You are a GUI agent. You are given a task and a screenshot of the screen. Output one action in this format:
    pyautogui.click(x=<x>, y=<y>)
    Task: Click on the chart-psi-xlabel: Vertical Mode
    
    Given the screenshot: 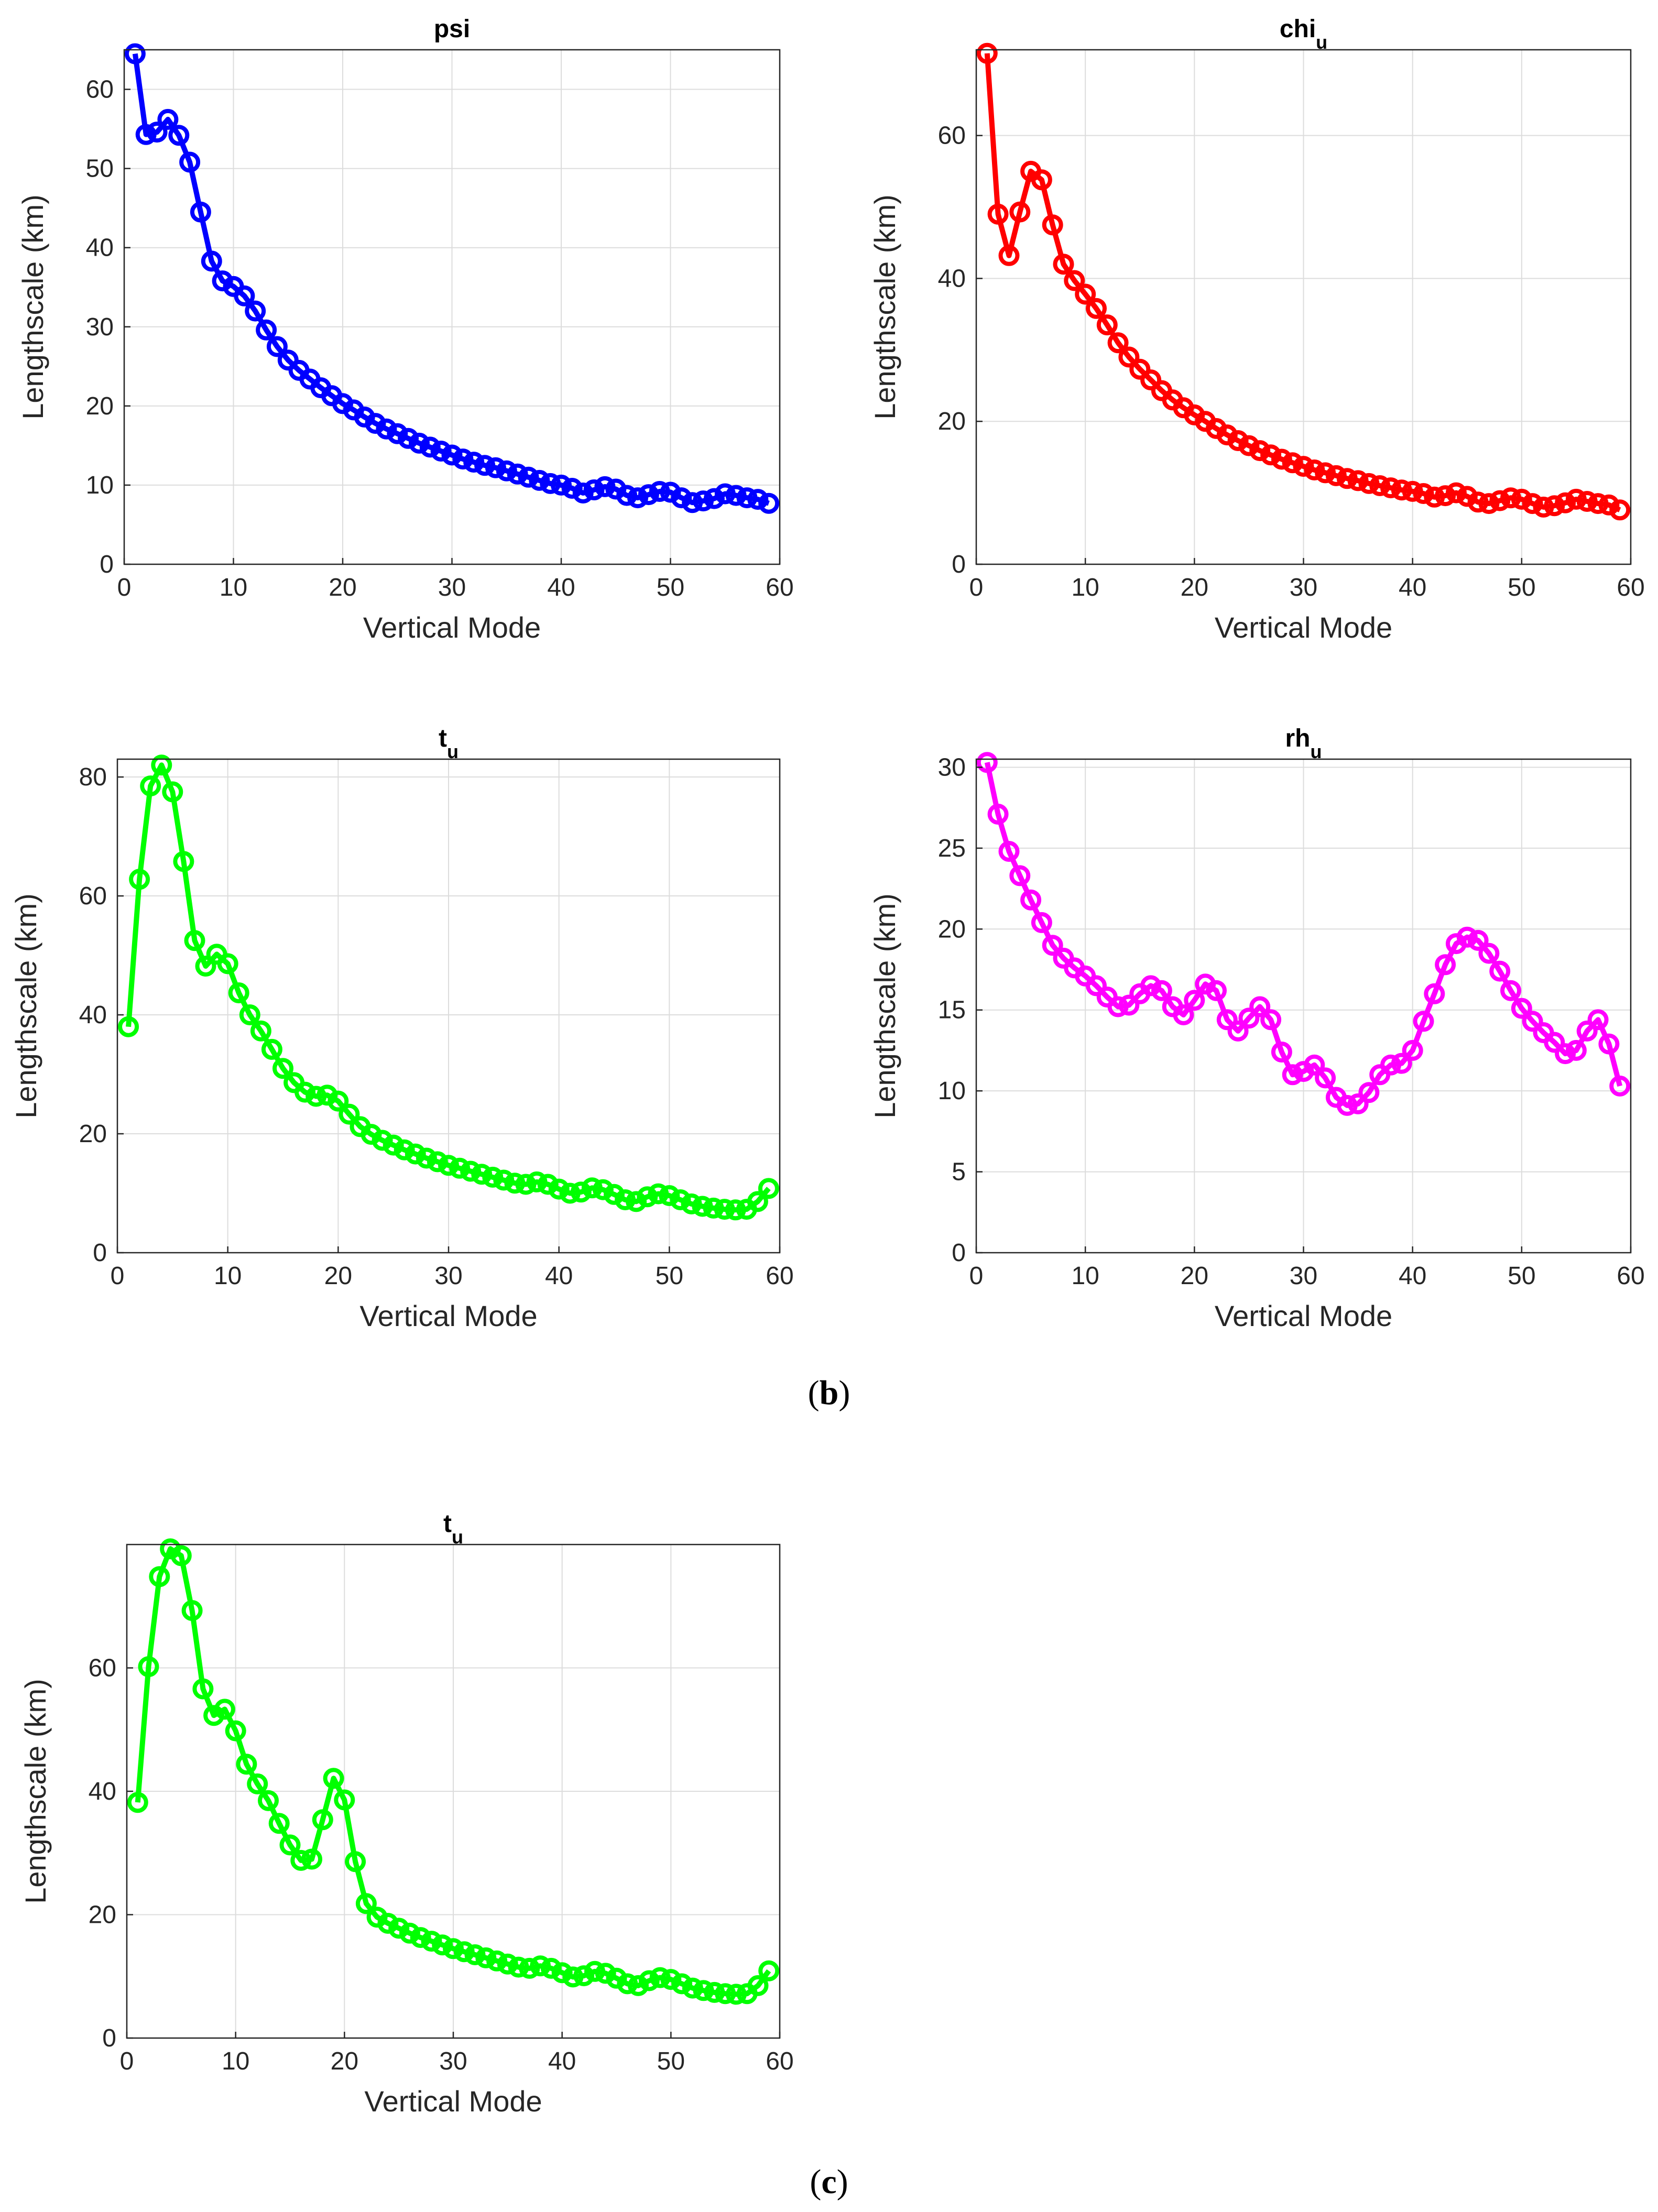 What is the action you would take?
    pyautogui.click(x=452, y=628)
    